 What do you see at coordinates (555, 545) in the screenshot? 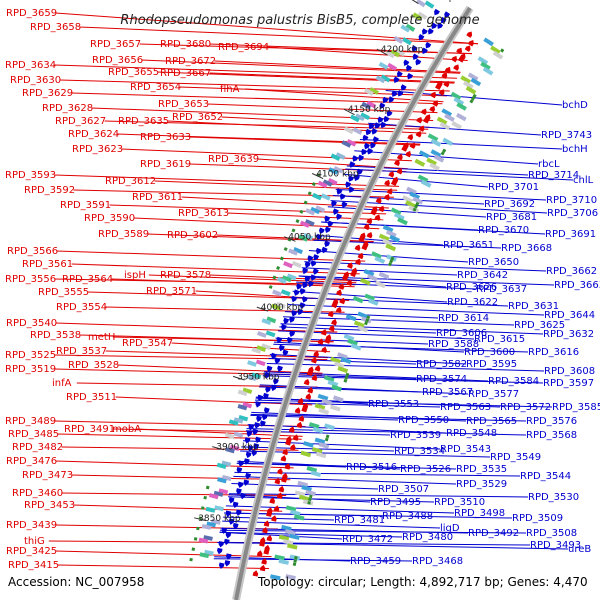
I see `reverse-gene-label: RPD_3493` at bounding box center [555, 545].